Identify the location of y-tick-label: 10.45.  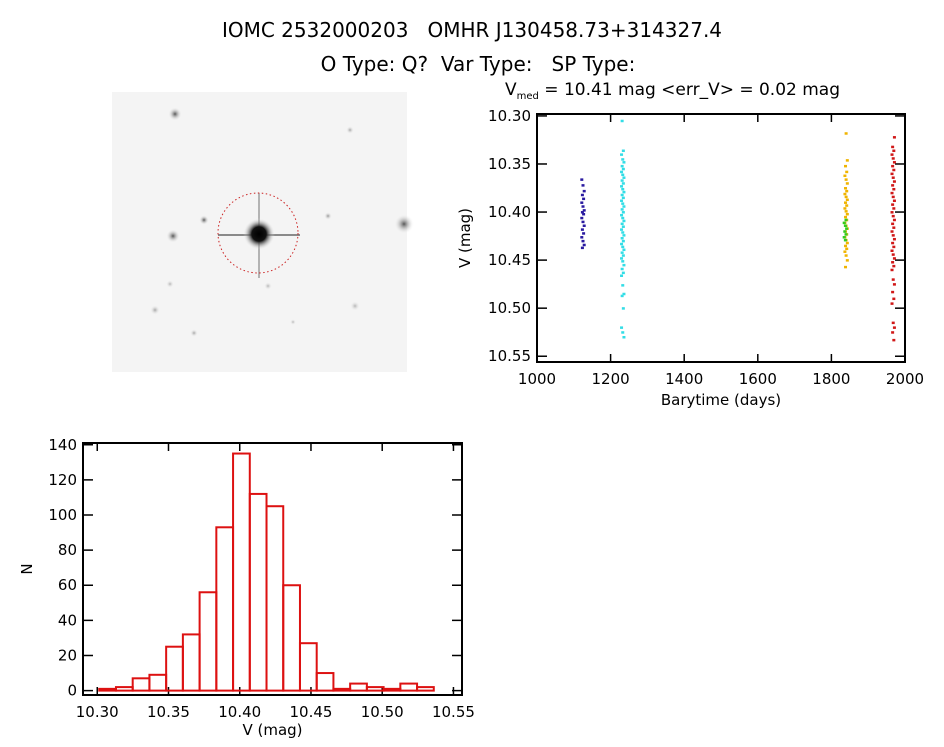
(509, 260).